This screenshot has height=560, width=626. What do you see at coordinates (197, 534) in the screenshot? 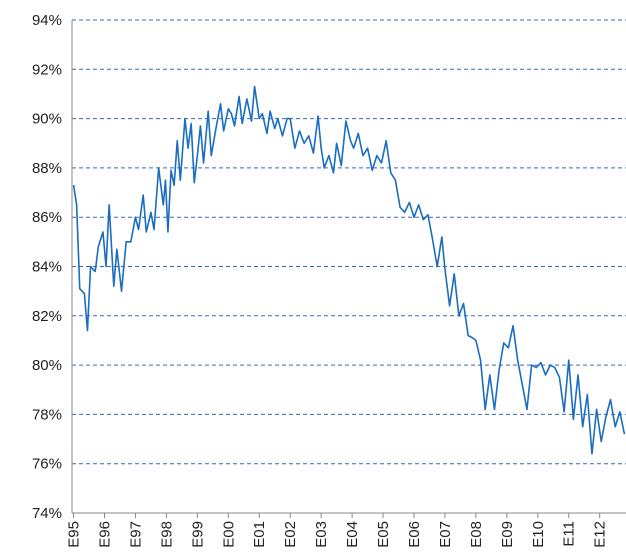
I see `x-tick-label: E99` at bounding box center [197, 534].